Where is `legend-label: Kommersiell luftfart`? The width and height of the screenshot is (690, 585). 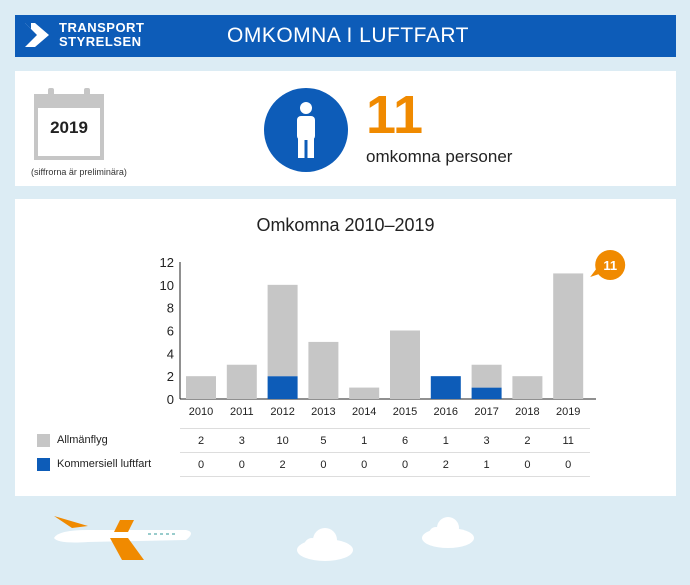
legend-label: Kommersiell luftfart is located at coordinates (104, 464).